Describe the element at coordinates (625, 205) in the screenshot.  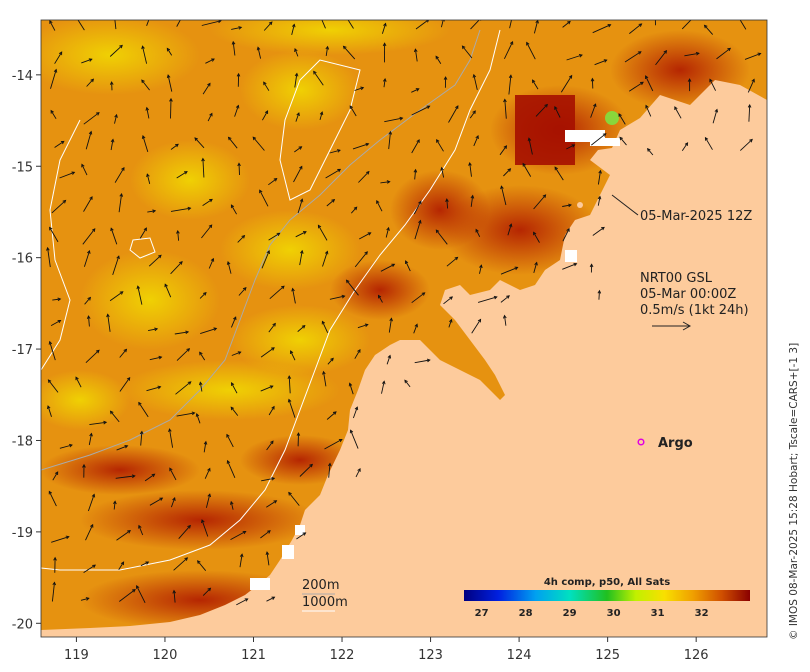
I see `timestamp-pointer` at that location.